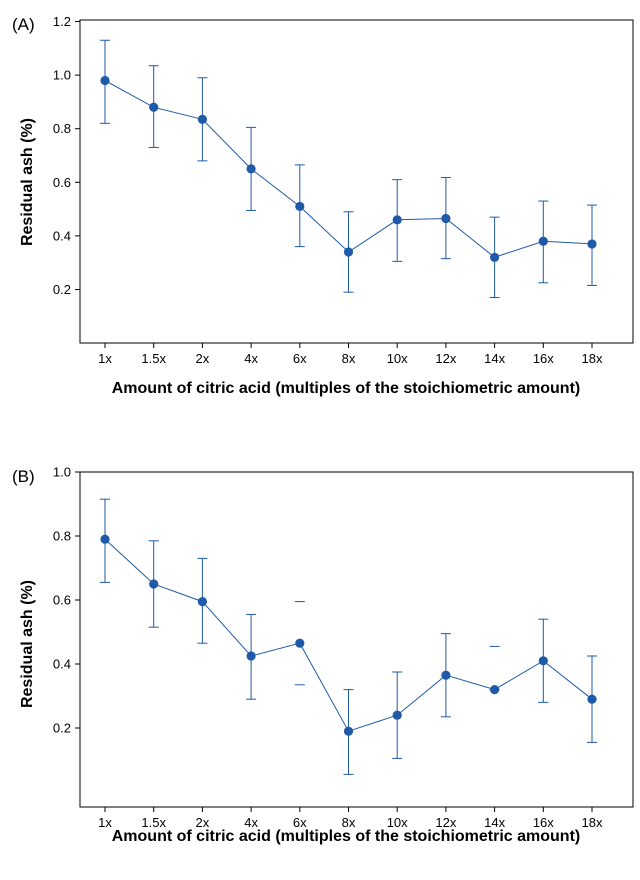  Describe the element at coordinates (153, 822) in the screenshot. I see `x-tick-label-b-1: 1.5x` at that location.